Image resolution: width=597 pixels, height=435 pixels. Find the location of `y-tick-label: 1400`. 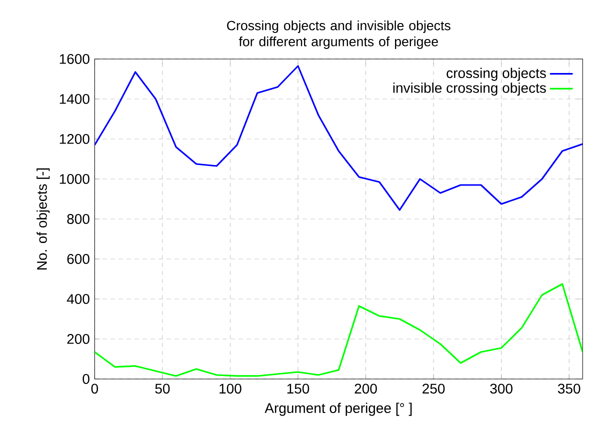

y-tick-label: 1400 is located at coordinates (75, 99).